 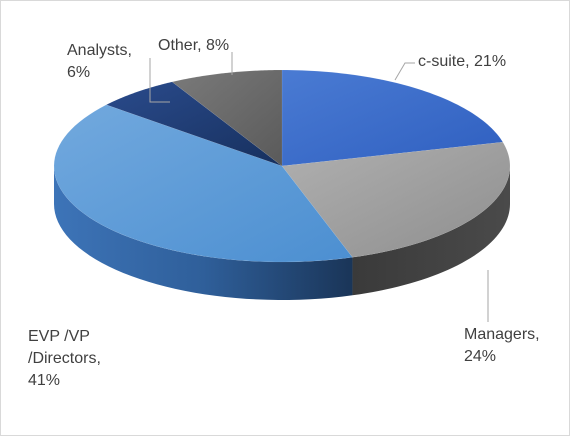 What do you see at coordinates (44, 380) in the screenshot?
I see `data-label-line: 41%` at bounding box center [44, 380].